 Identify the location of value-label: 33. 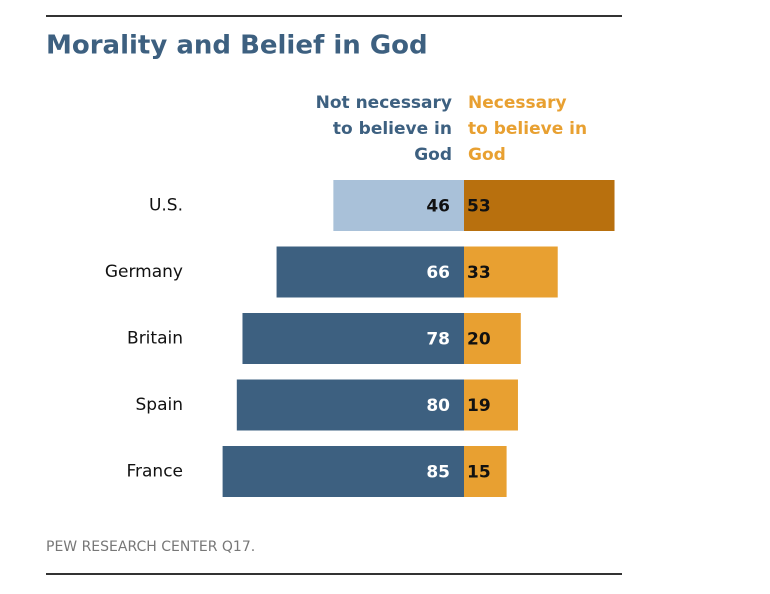
(479, 273).